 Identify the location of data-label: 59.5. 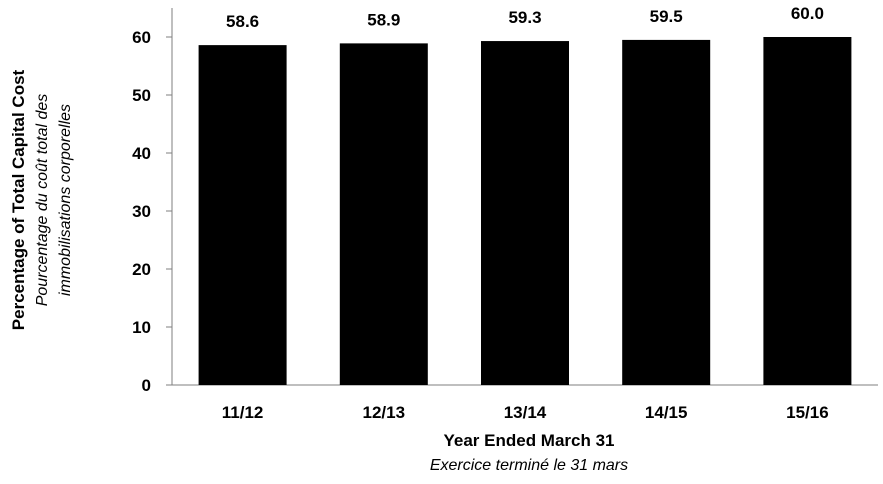
(666, 16).